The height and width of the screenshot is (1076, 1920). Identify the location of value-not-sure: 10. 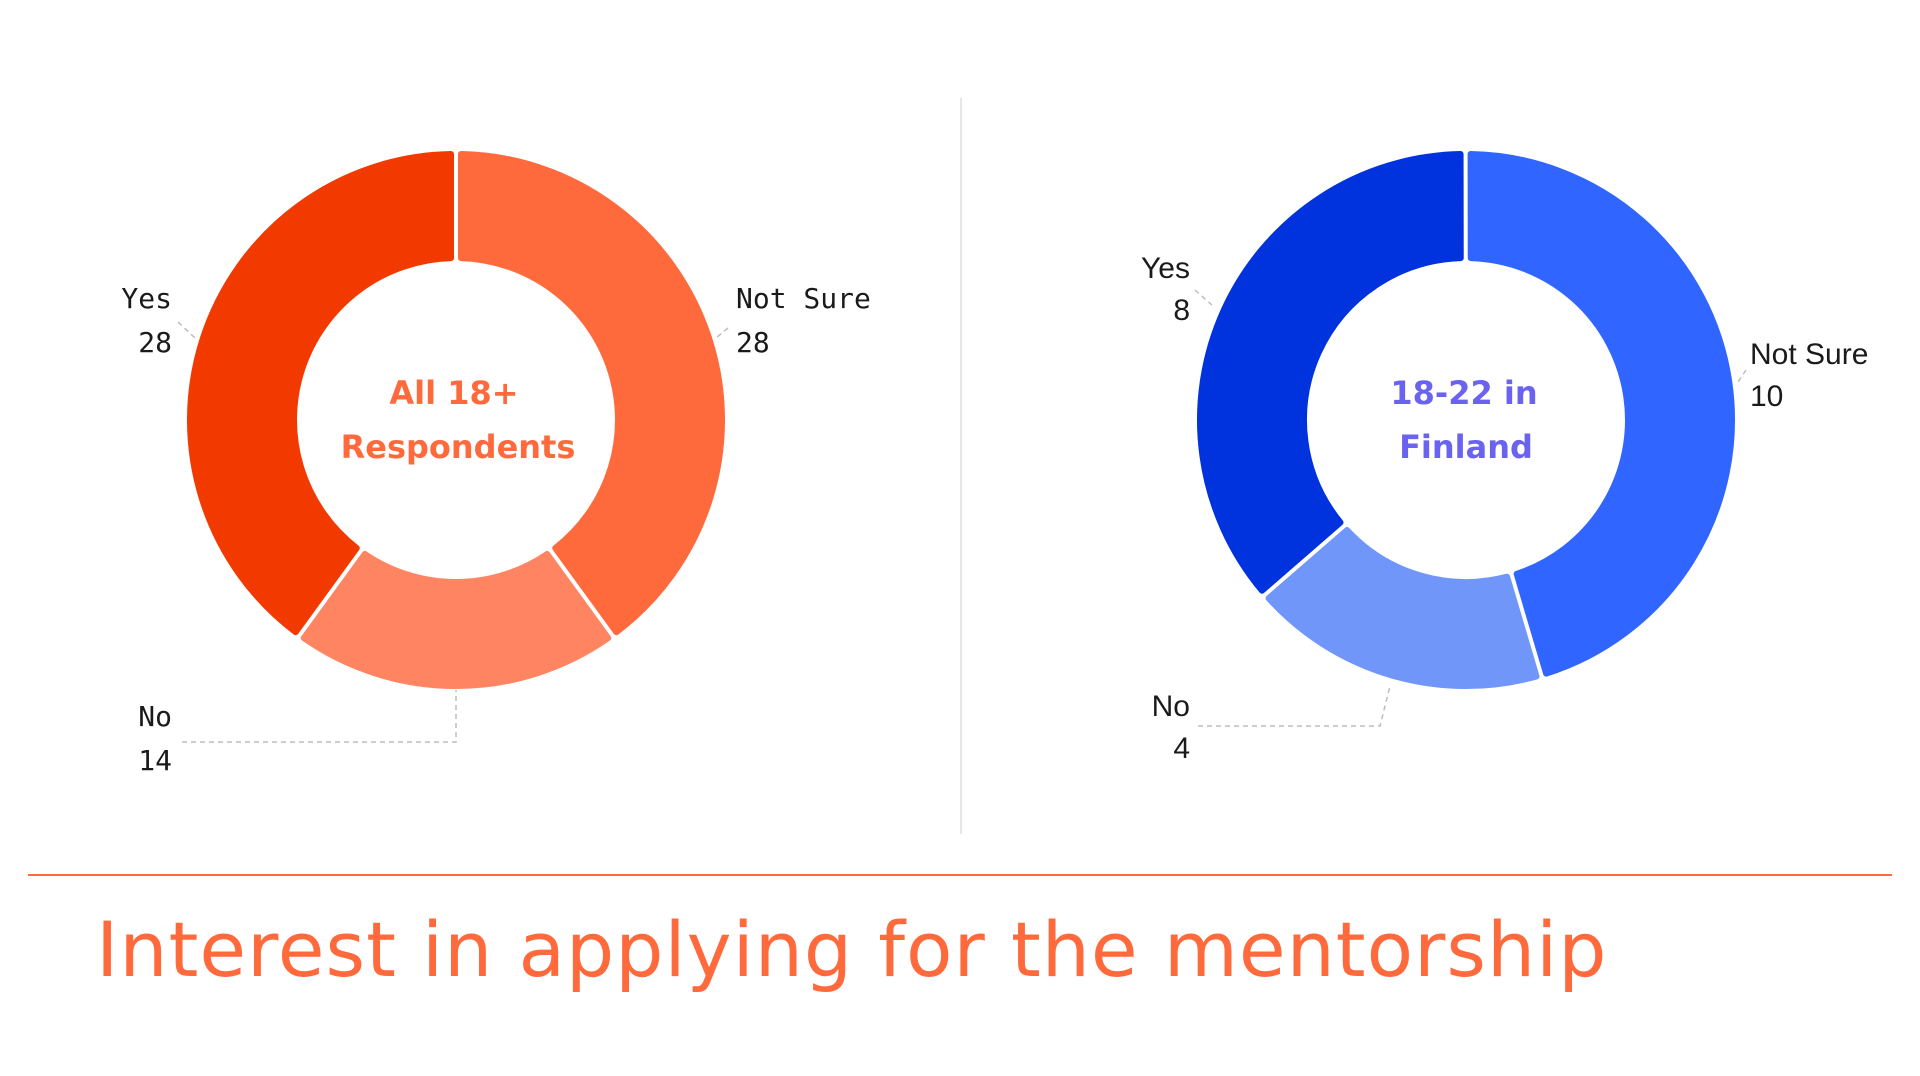
(1766, 396).